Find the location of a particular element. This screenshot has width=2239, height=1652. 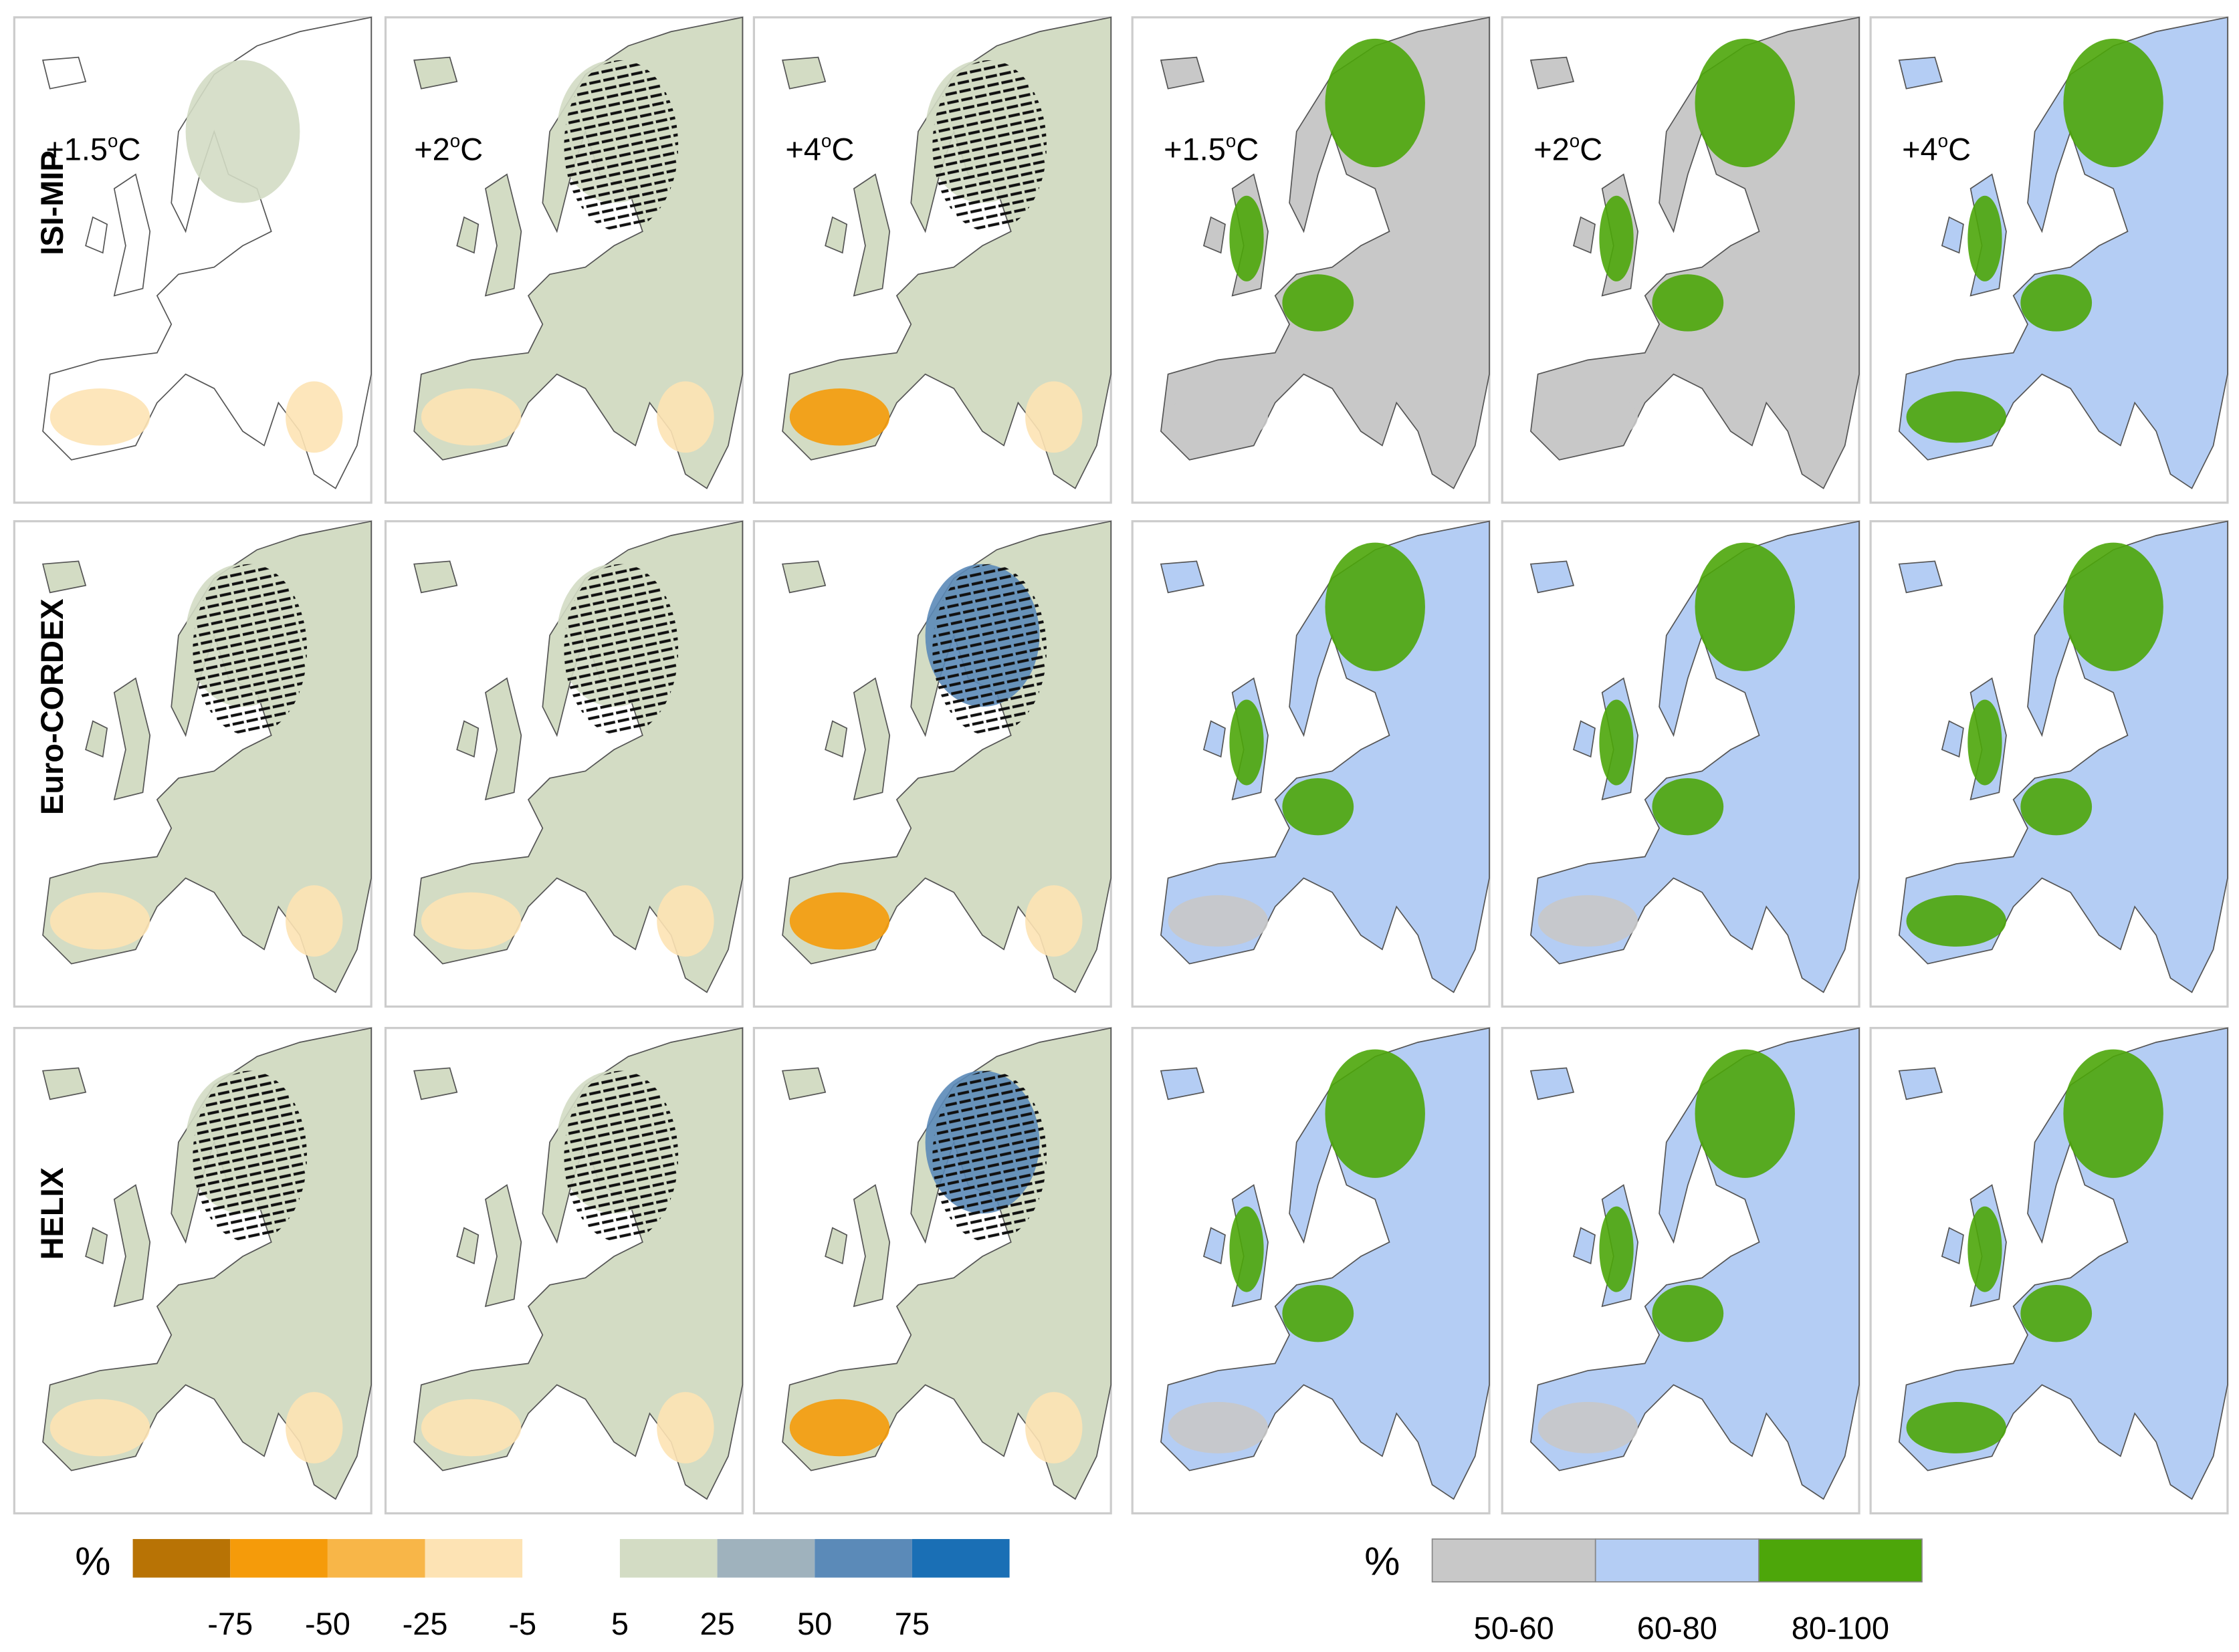

legend-label: -50 is located at coordinates (328, 1623).